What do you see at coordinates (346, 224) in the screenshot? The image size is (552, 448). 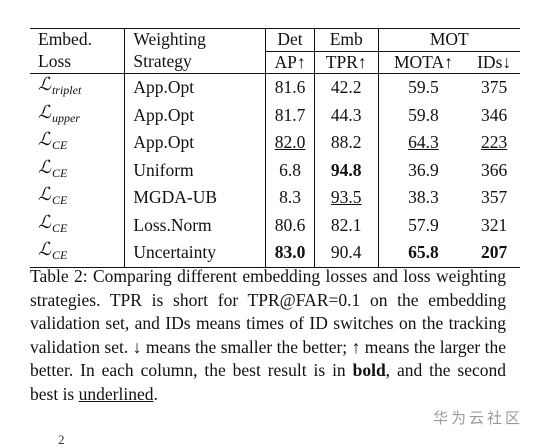 I see `tpr-cell-value: 82.1` at bounding box center [346, 224].